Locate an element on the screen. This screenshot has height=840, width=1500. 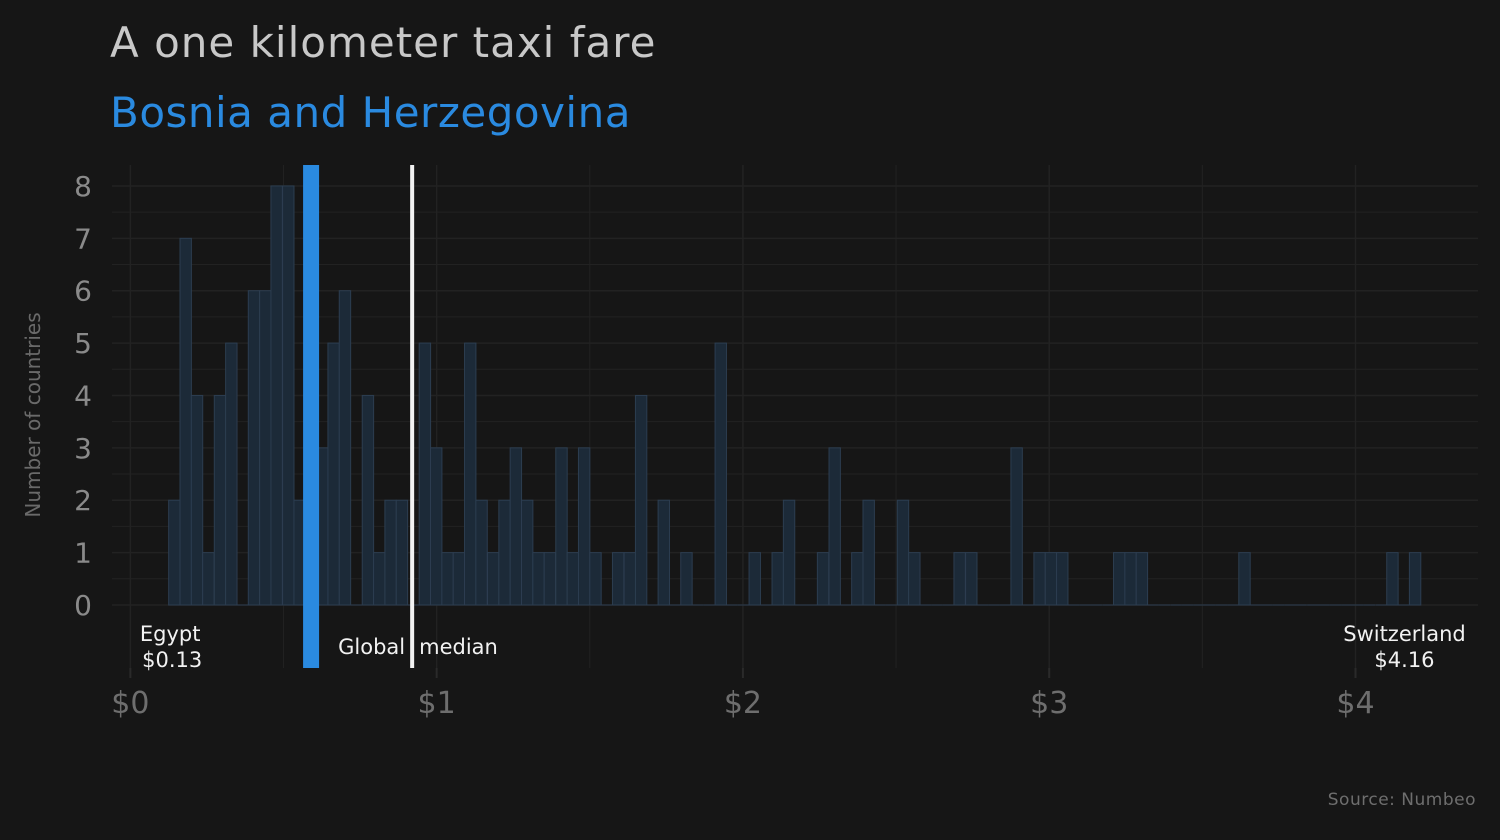
min-country-name: Egypt is located at coordinates (170, 634).